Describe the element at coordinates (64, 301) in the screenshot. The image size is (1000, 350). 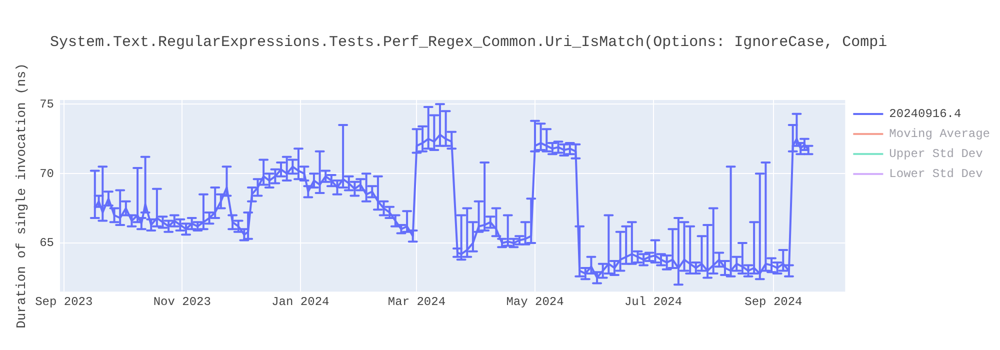
I see `x-tick-label: Sep 2023` at that location.